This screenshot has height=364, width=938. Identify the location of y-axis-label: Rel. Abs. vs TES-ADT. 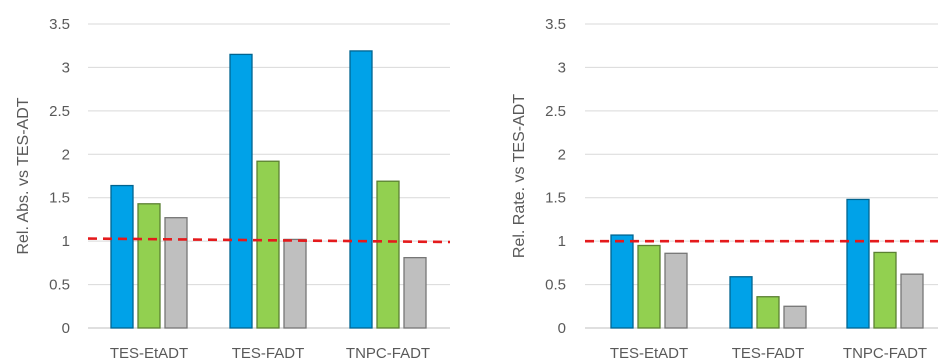
(23, 175).